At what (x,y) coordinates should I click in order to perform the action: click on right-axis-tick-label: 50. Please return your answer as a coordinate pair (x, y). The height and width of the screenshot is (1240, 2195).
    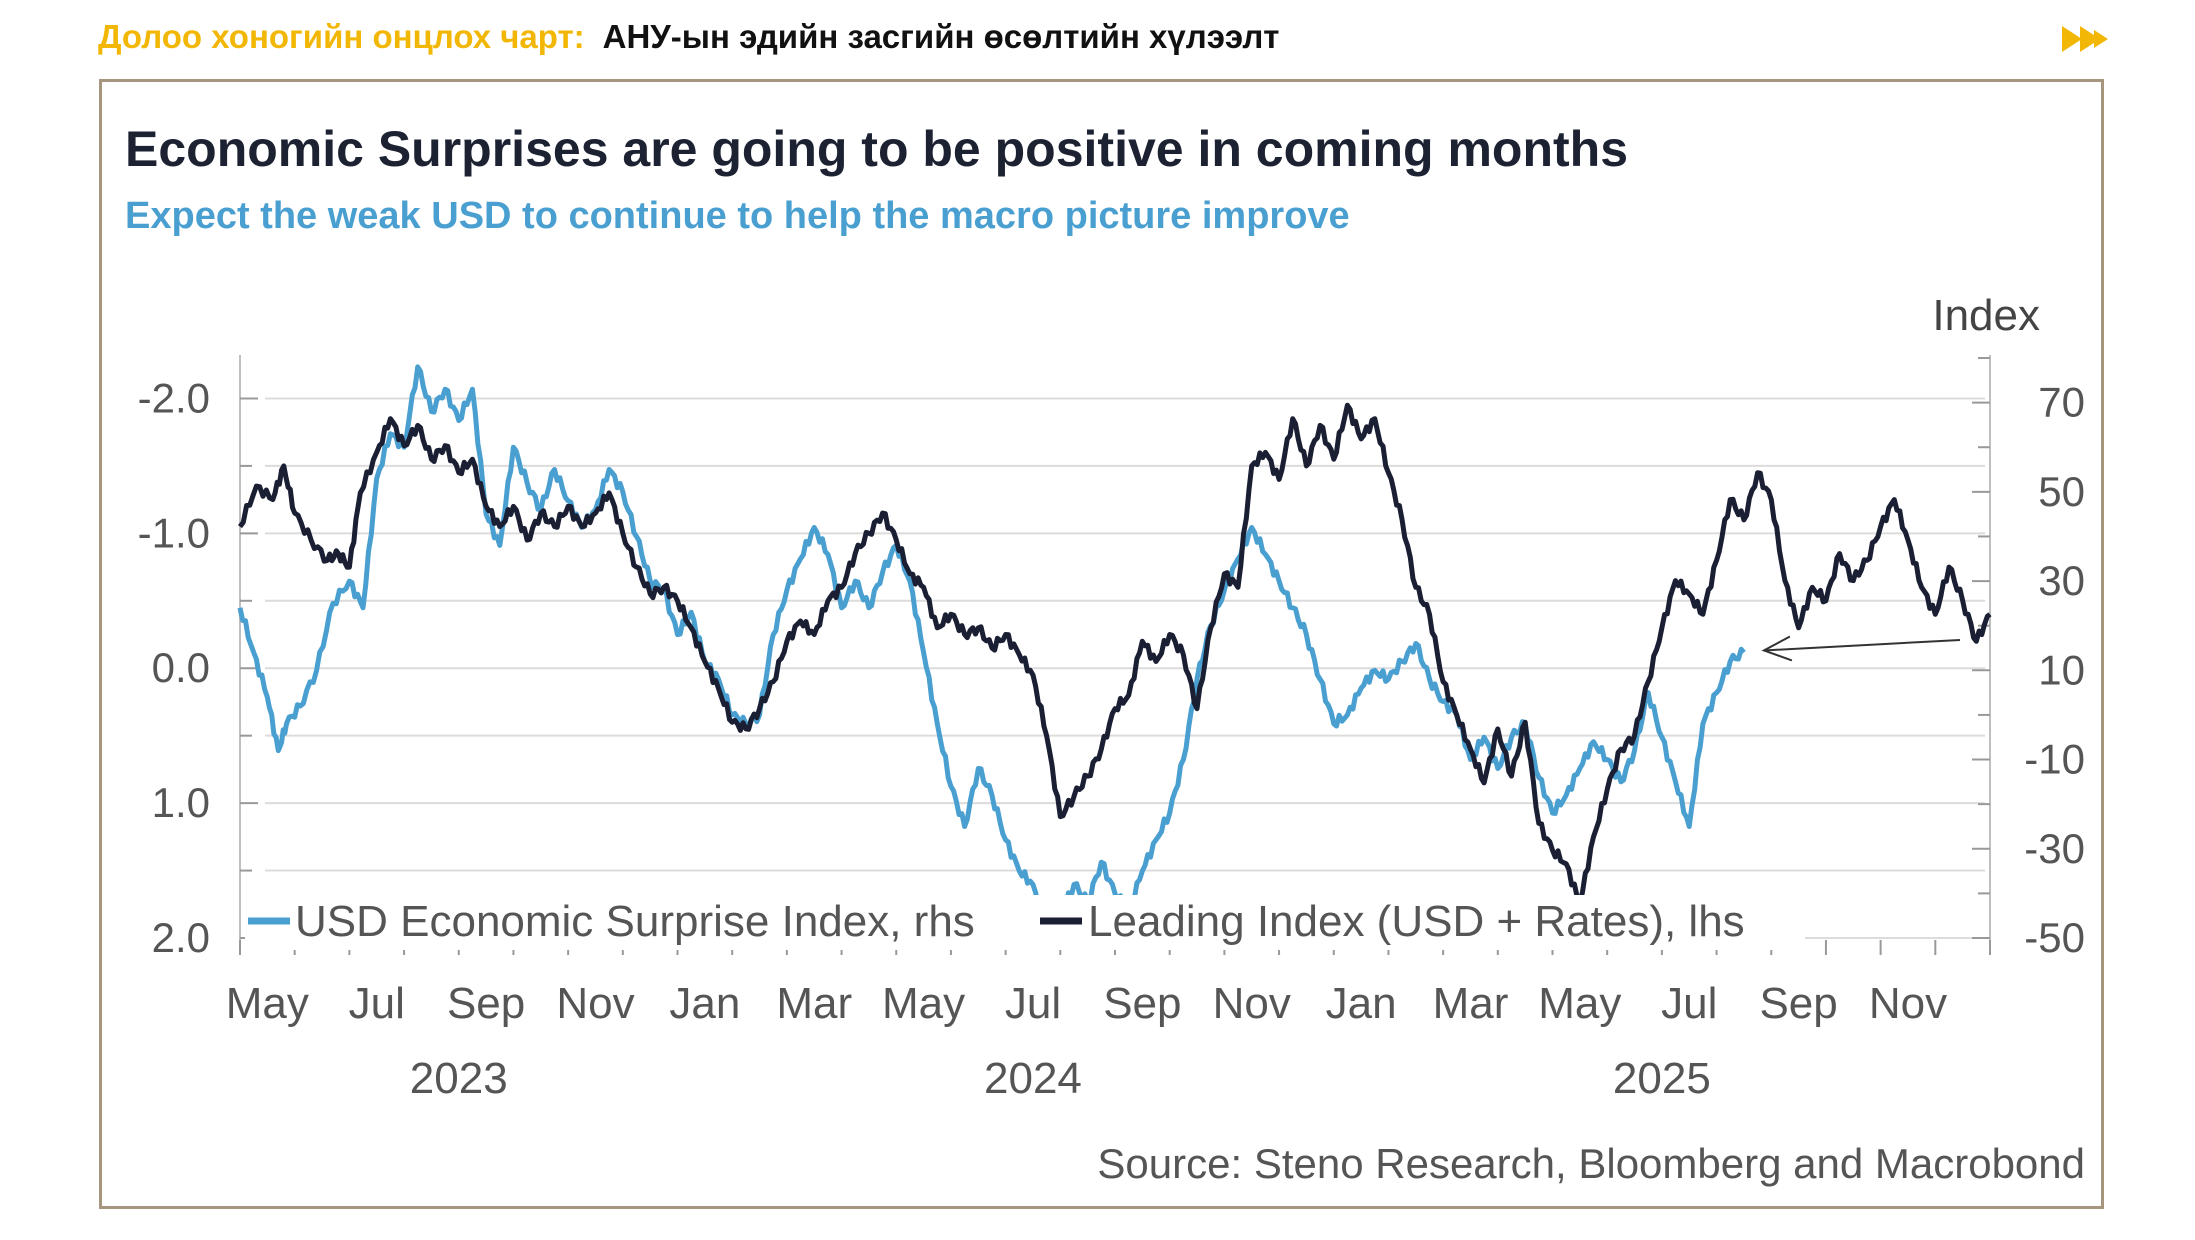
    Looking at the image, I should click on (2061, 491).